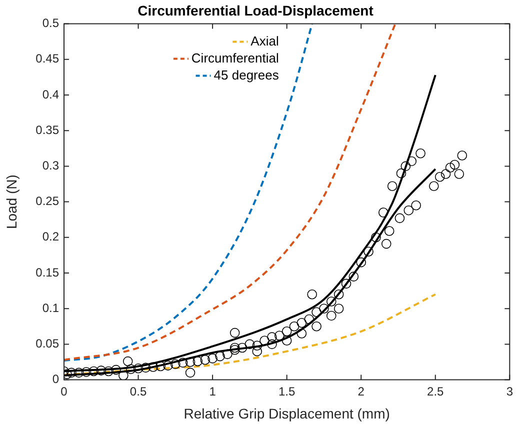  What do you see at coordinates (48, 201) in the screenshot?
I see `y-tick-label: 0.25` at bounding box center [48, 201].